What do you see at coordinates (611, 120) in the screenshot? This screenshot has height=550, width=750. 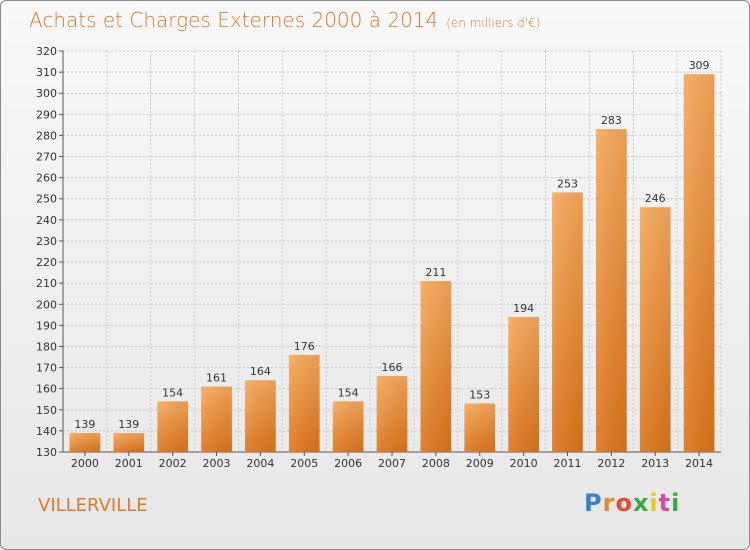 I see `data-label: 283` at bounding box center [611, 120].